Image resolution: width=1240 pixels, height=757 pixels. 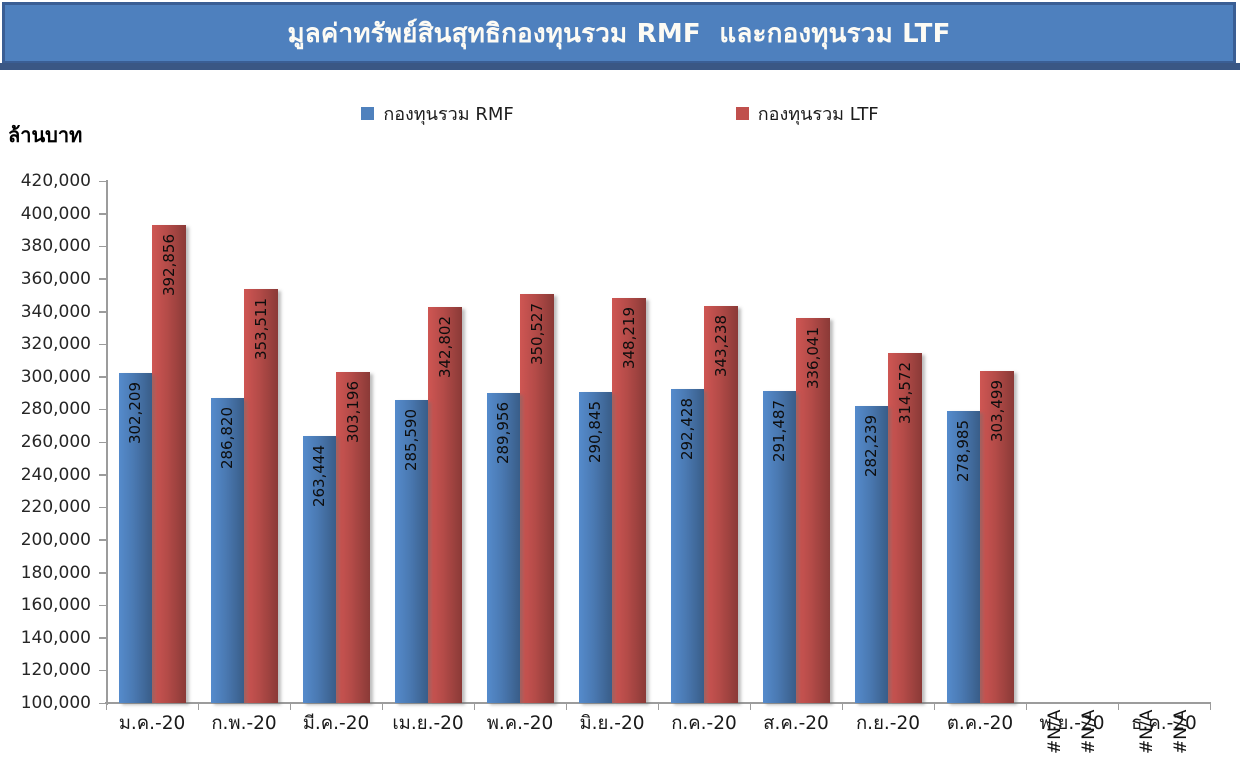 I want to click on x-category-label: ก.ย.-20, so click(x=888, y=723).